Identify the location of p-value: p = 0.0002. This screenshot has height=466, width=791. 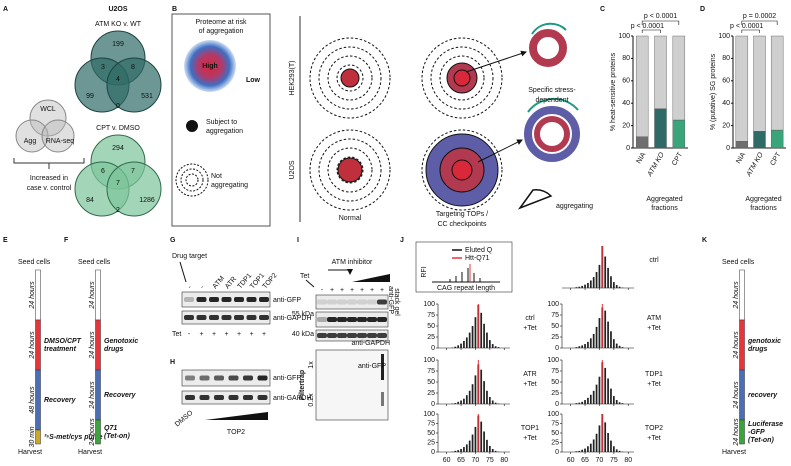
(759, 16).